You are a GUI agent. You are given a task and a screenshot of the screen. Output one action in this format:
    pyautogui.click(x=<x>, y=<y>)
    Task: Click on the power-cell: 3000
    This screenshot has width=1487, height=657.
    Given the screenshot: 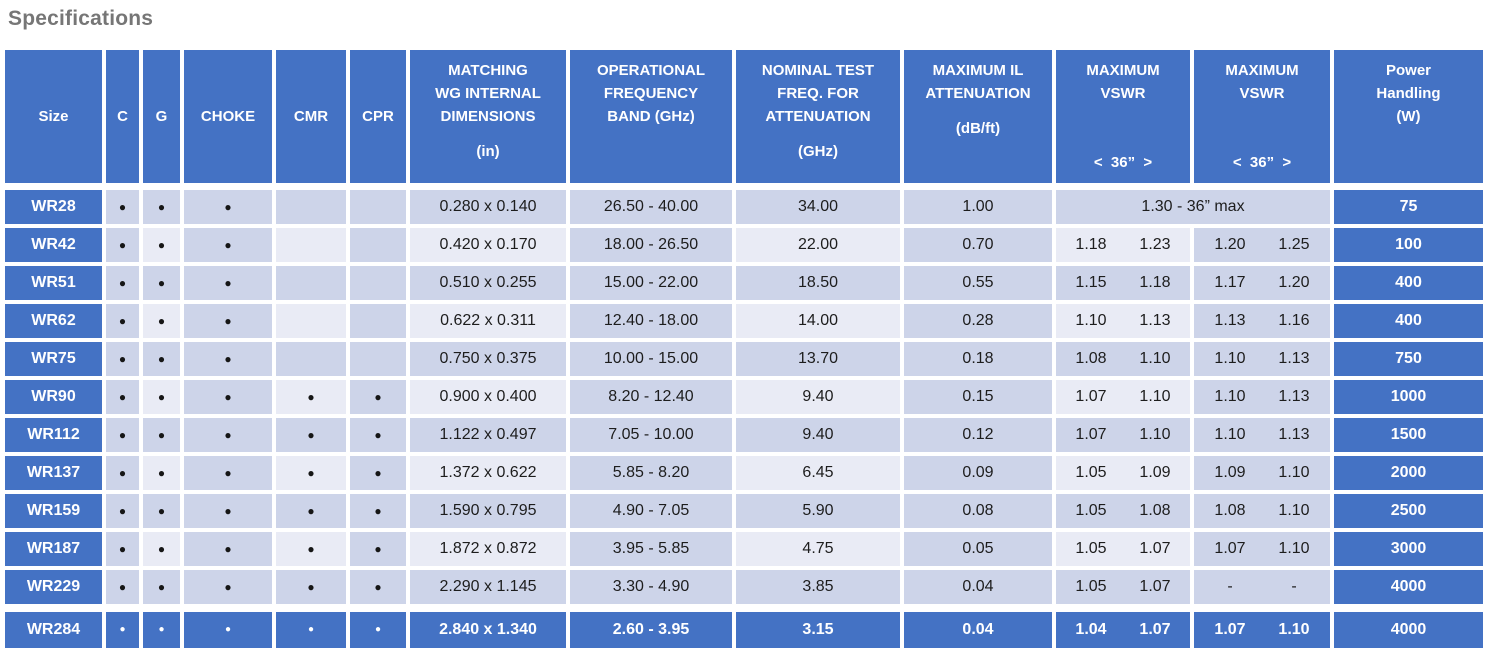 What is the action you would take?
    pyautogui.click(x=1408, y=549)
    